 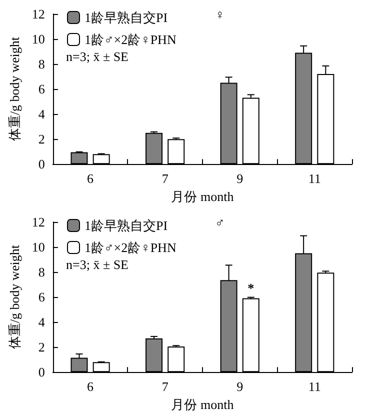 I want to click on annotation: *, so click(x=251, y=288).